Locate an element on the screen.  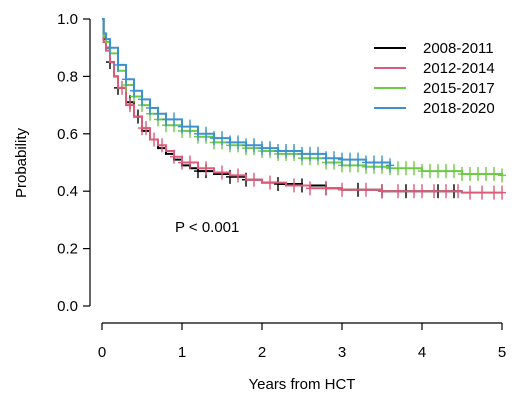
y-tick-label: 0.6 is located at coordinates (67, 134).